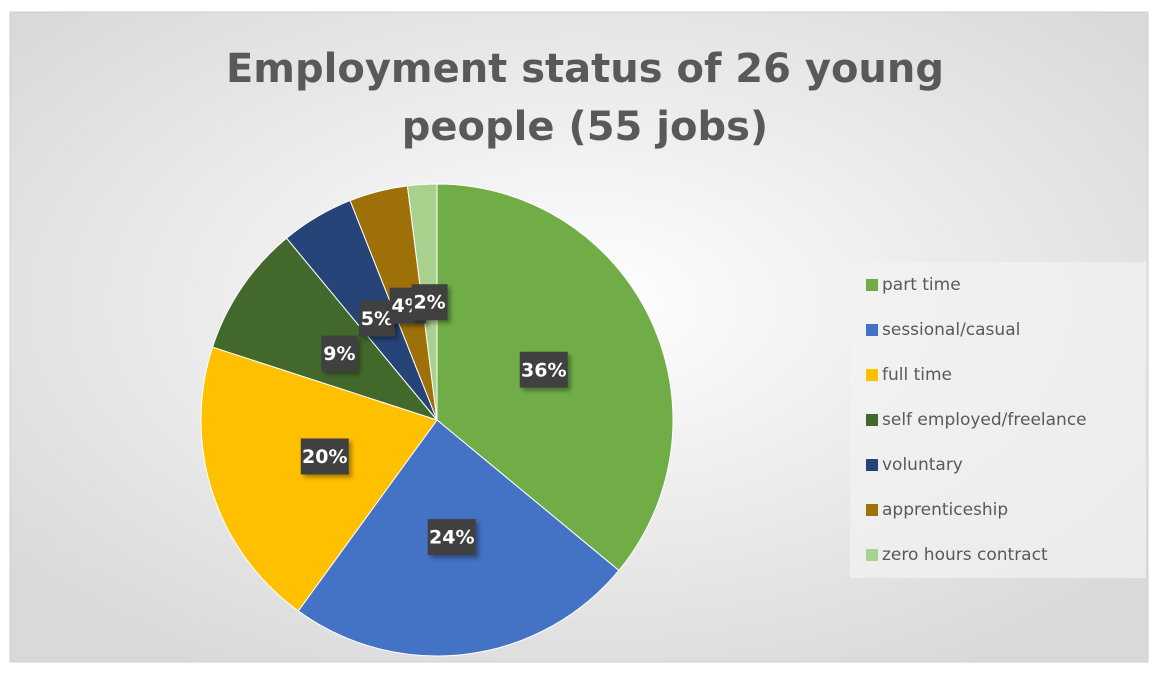 The height and width of the screenshot is (675, 1155). What do you see at coordinates (965, 555) in the screenshot?
I see `legend-label: zero hours contract` at bounding box center [965, 555].